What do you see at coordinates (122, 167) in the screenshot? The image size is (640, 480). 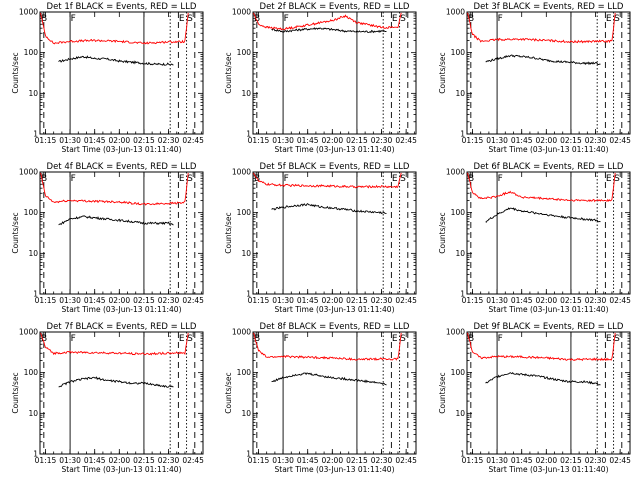 I see `chart-title: Det 4f BLACK = Events, RED = LLD` at bounding box center [122, 167].